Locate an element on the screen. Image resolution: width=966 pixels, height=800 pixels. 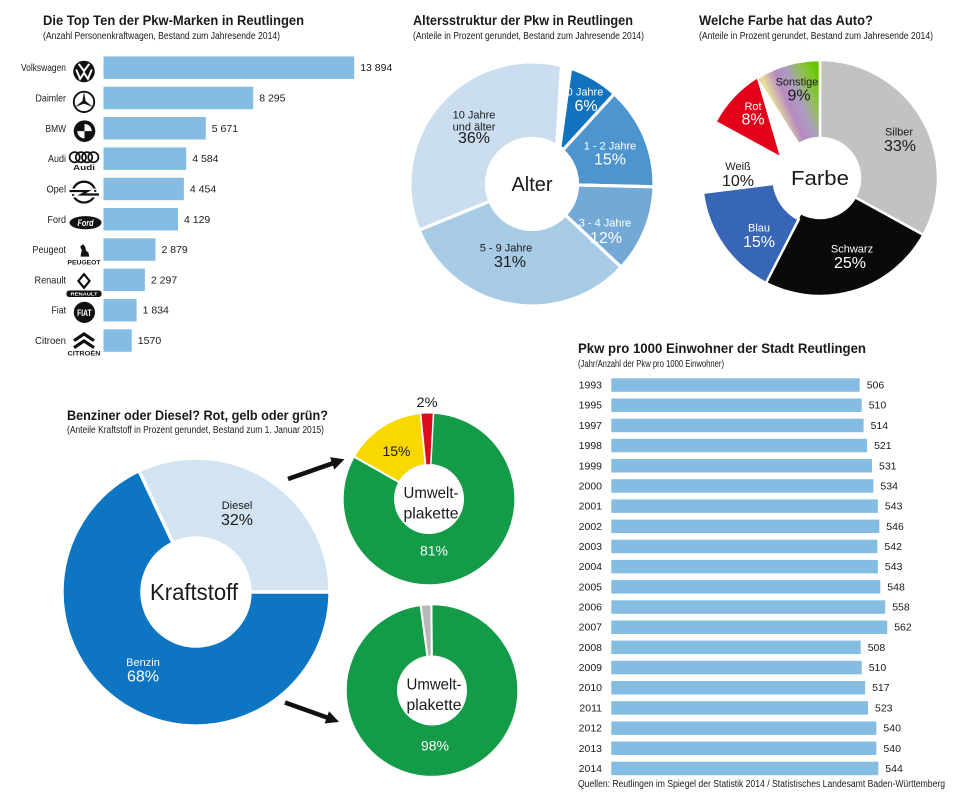
svg-text: 2 879 is located at coordinates (175, 250).